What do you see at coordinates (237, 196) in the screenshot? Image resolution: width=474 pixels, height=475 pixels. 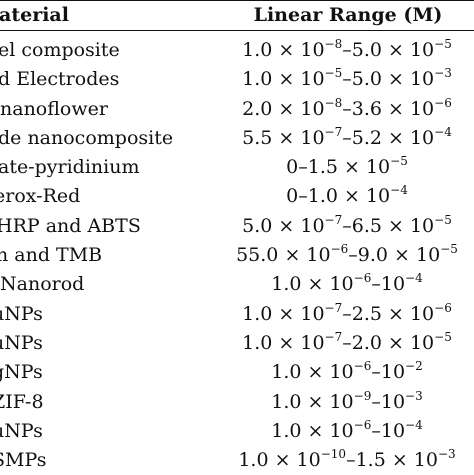 I see `table-row: erox-Red 0–1.0 × 10−4` at bounding box center [237, 196].